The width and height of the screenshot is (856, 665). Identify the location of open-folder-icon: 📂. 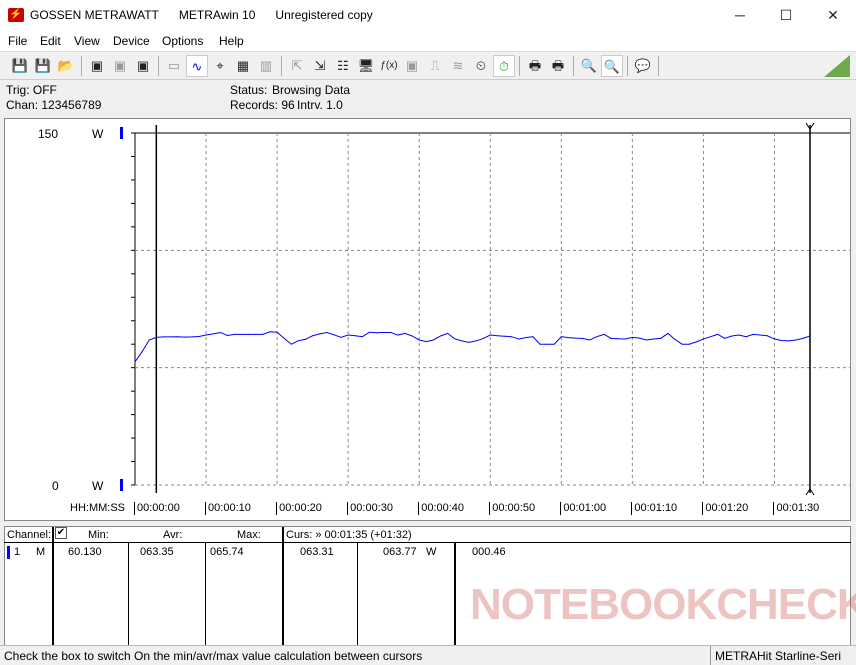
(66, 65).